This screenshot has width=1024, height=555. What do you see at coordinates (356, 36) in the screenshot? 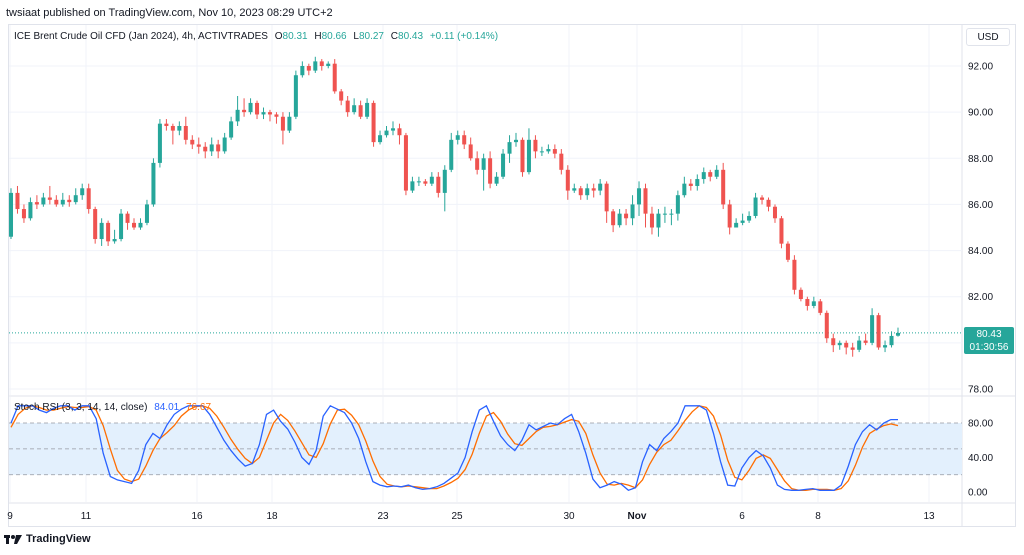
I see `low-label: L` at bounding box center [356, 36].